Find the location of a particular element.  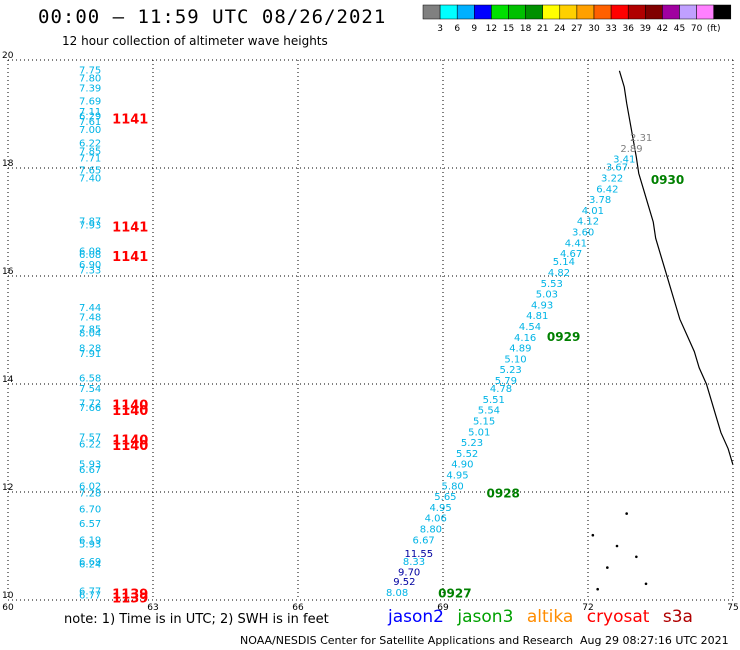

wave-height-label: 7.48 is located at coordinates (90, 317).